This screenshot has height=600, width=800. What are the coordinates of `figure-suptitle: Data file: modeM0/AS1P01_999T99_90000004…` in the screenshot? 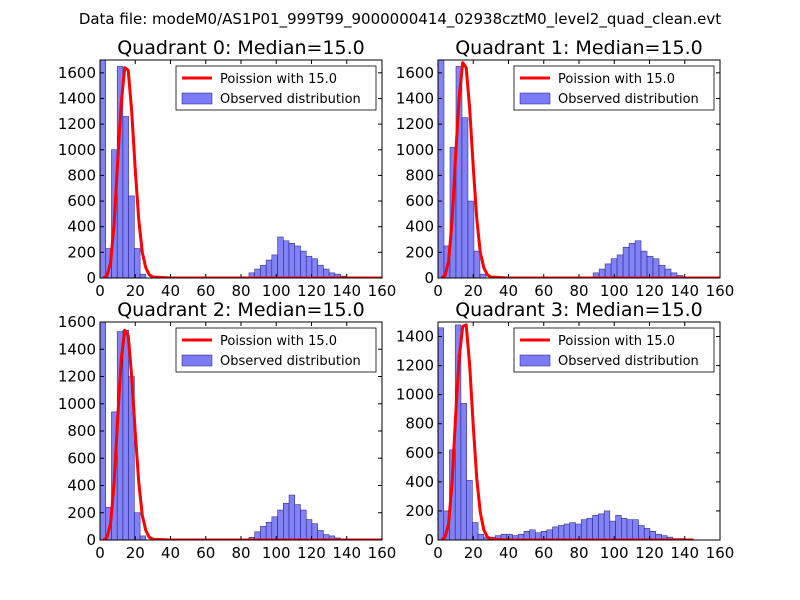 It's located at (400, 19).